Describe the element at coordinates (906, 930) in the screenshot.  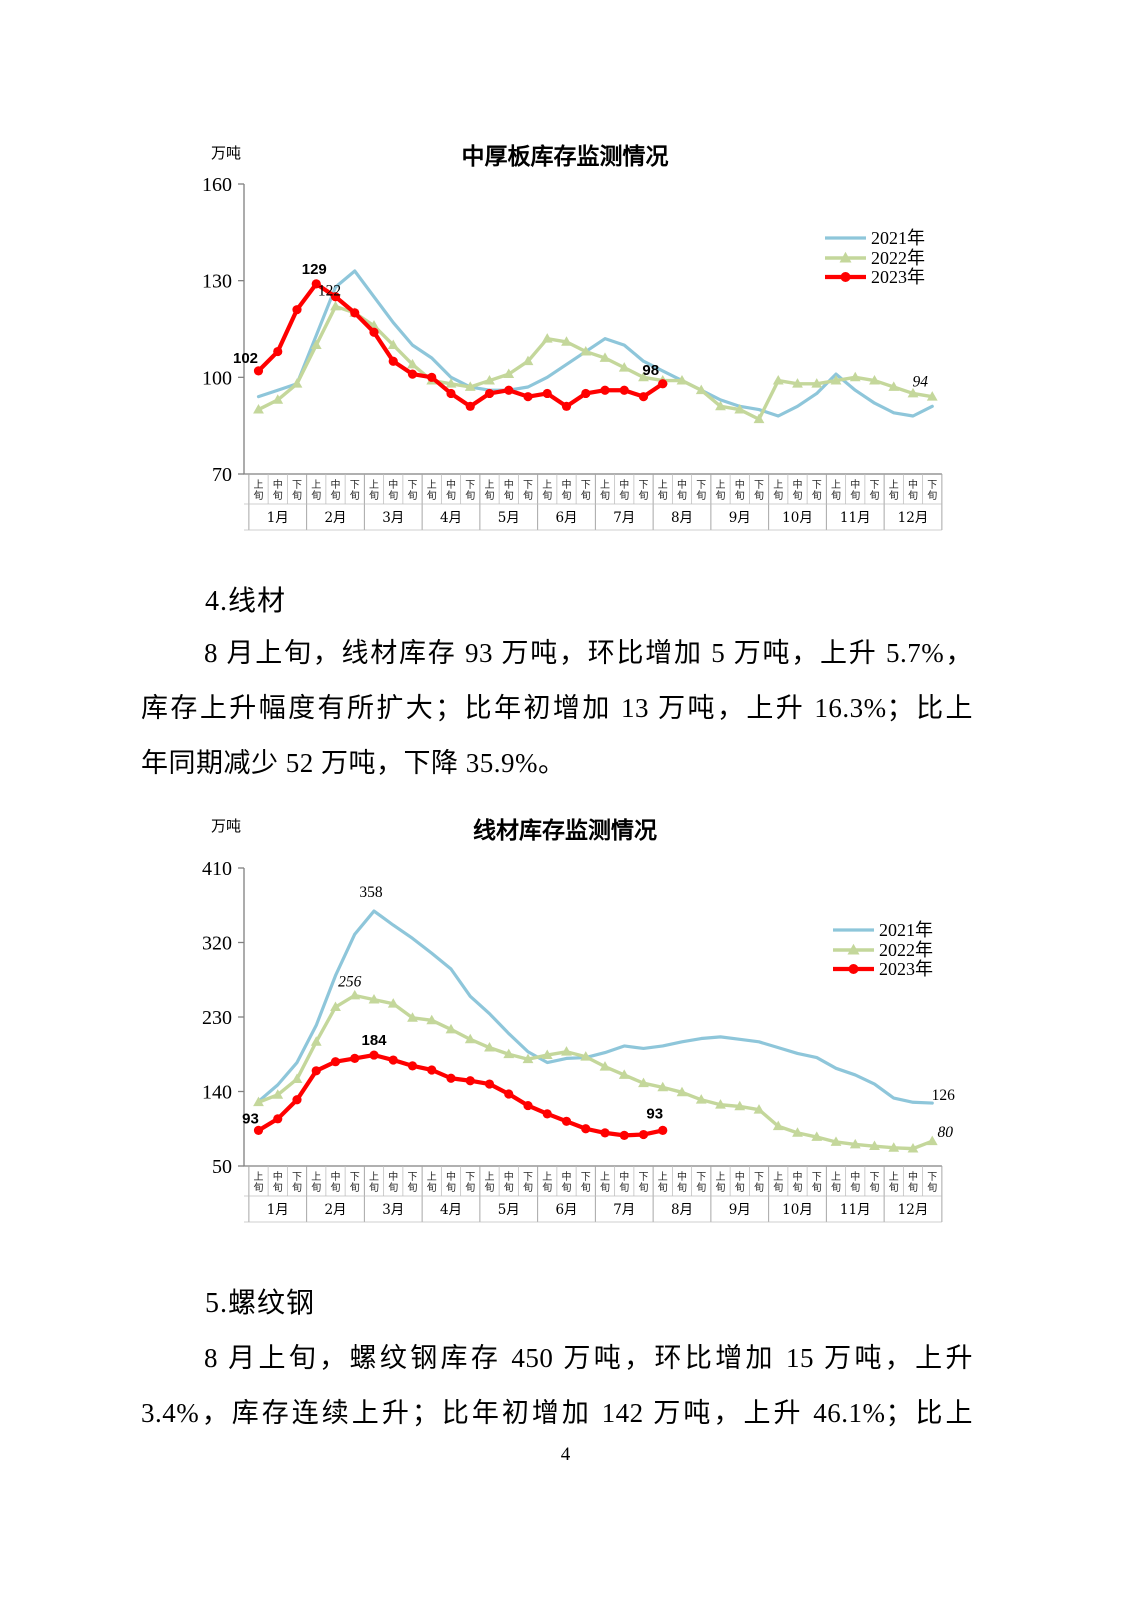
I see `legend-label: 2021年` at that location.